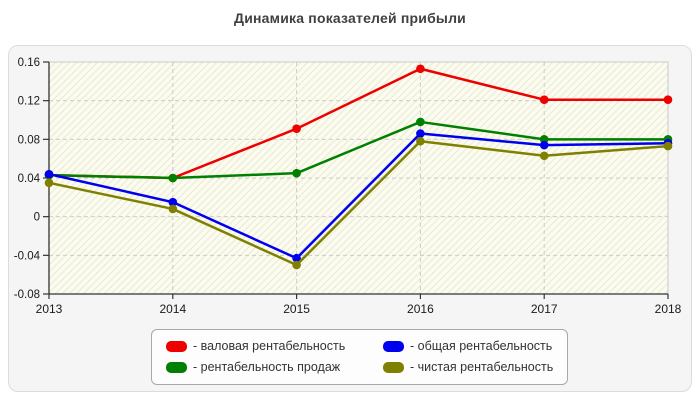 This screenshot has height=400, width=700. What do you see at coordinates (350, 18) in the screenshot?
I see `chart-title: Динамика показателей прибыли` at bounding box center [350, 18].